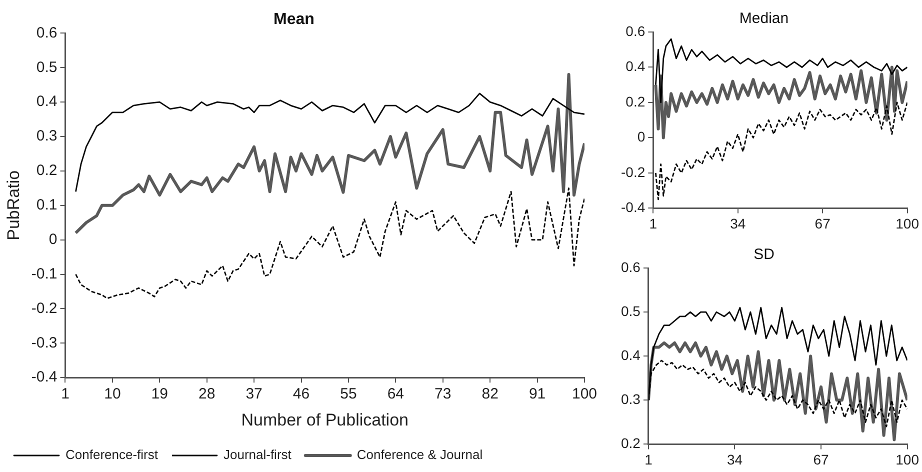 The height and width of the screenshot is (472, 922). Describe the element at coordinates (490, 394) in the screenshot. I see `x-tick-label: 82` at that location.